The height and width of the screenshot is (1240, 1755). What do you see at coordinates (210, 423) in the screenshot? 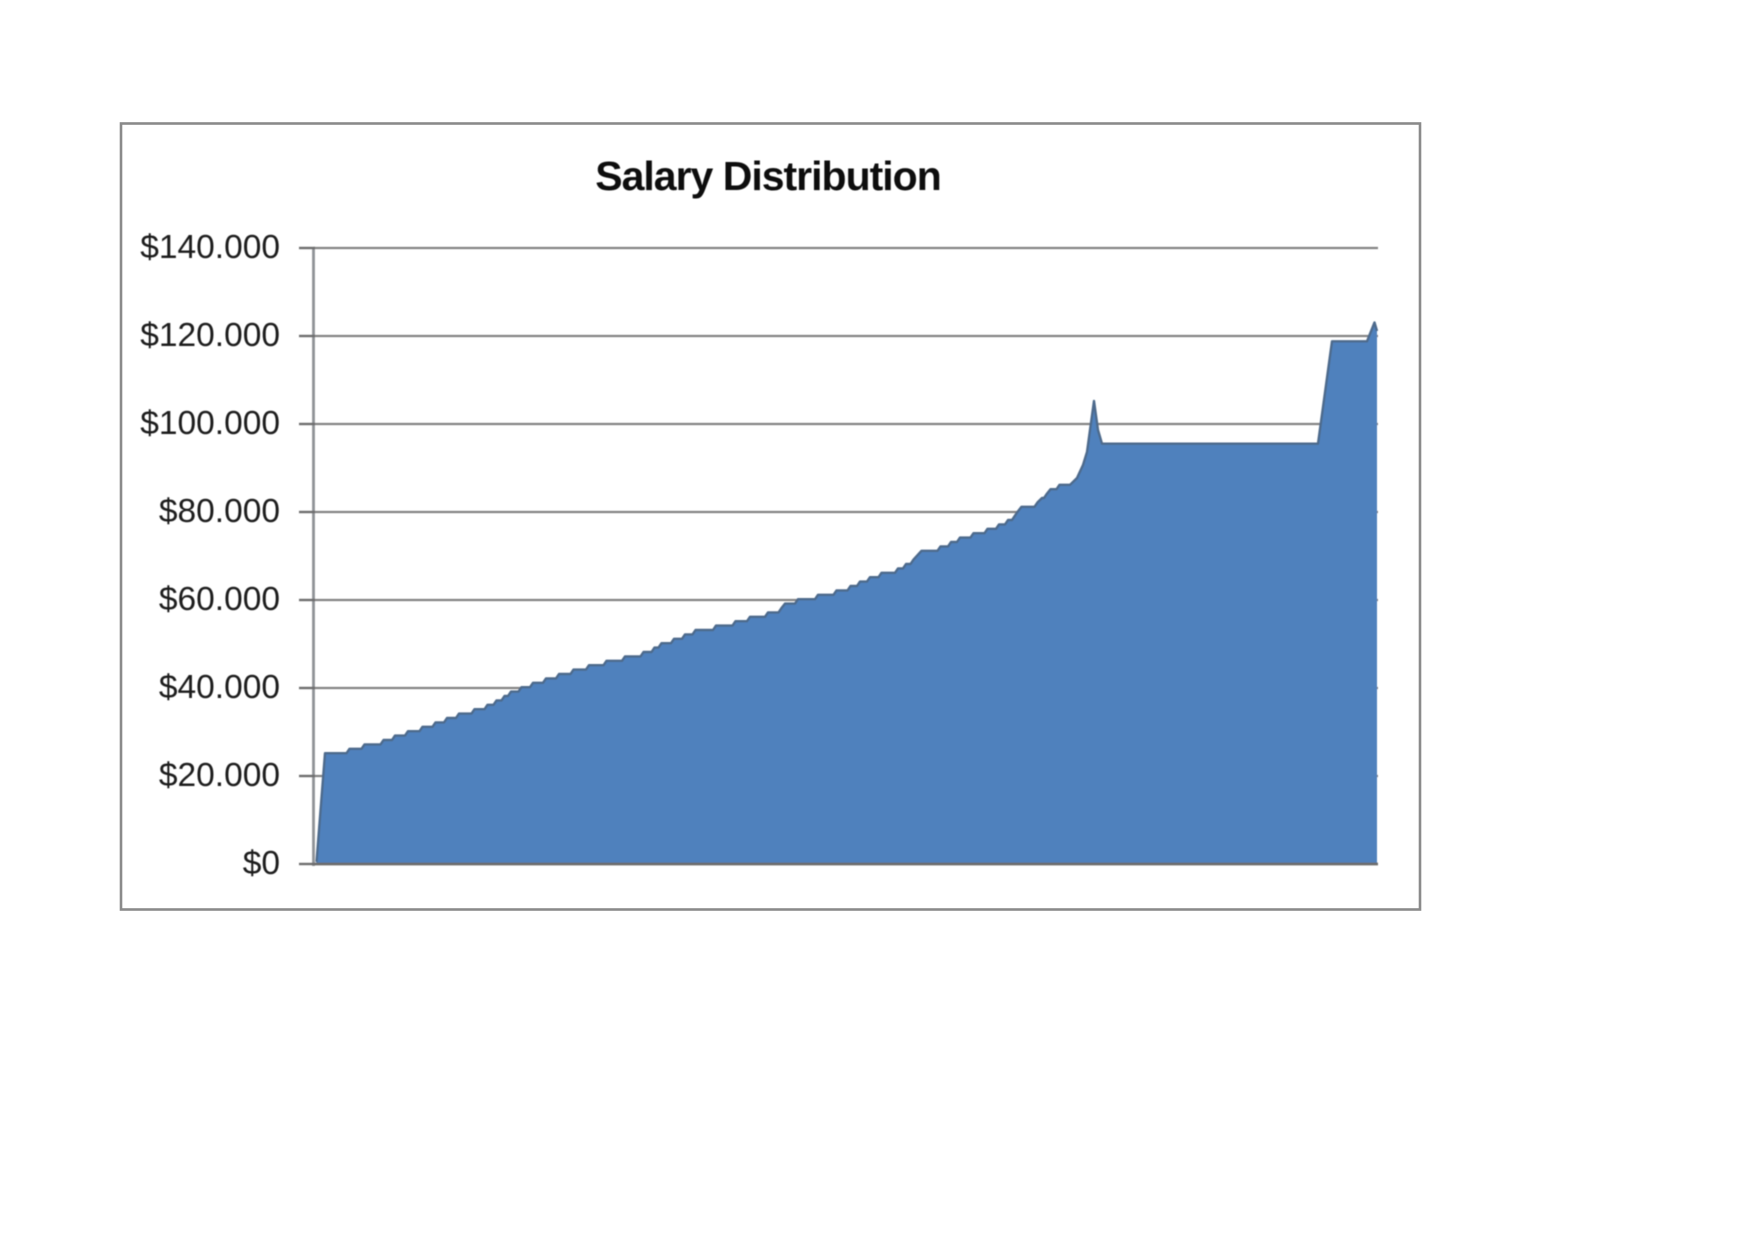
I see `svg-text: $100.000` at bounding box center [210, 423].